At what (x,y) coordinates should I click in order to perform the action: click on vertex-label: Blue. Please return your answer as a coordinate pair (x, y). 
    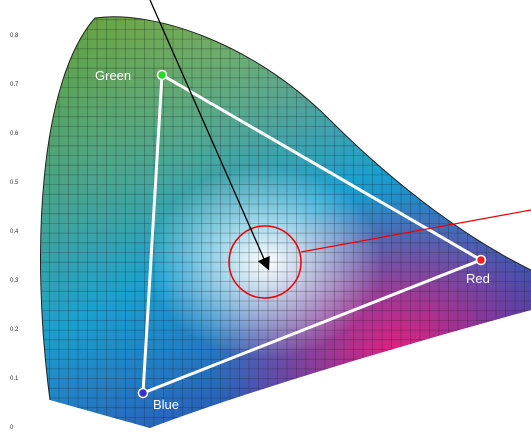
    Looking at the image, I should click on (166, 404).